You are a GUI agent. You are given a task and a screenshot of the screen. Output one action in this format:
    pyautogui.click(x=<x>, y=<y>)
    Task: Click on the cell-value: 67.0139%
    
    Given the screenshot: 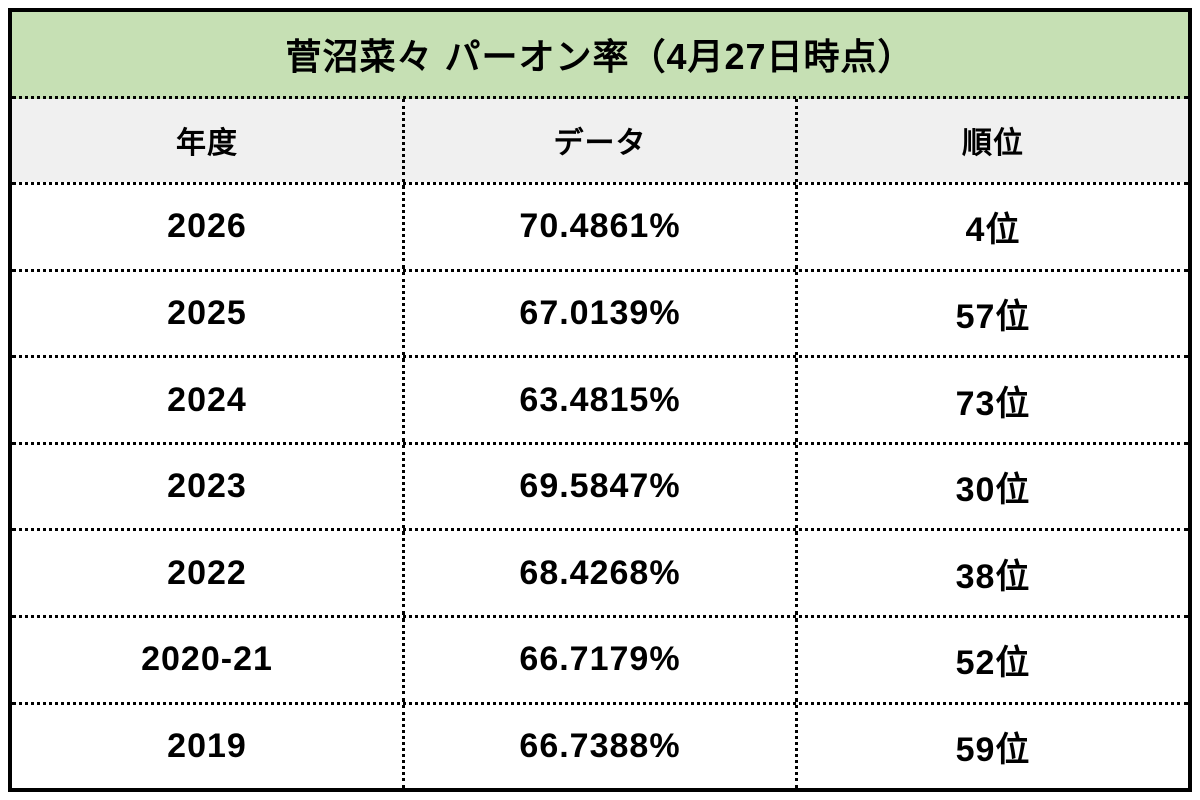 What is the action you would take?
    pyautogui.click(x=601, y=313)
    